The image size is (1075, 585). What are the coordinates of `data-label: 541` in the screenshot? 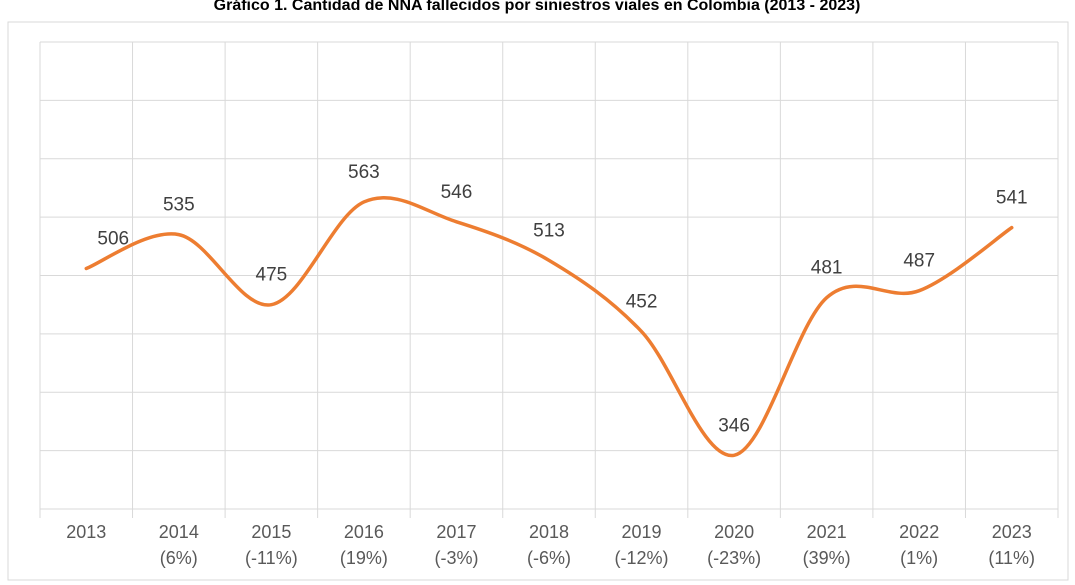 It's located at (1012, 198).